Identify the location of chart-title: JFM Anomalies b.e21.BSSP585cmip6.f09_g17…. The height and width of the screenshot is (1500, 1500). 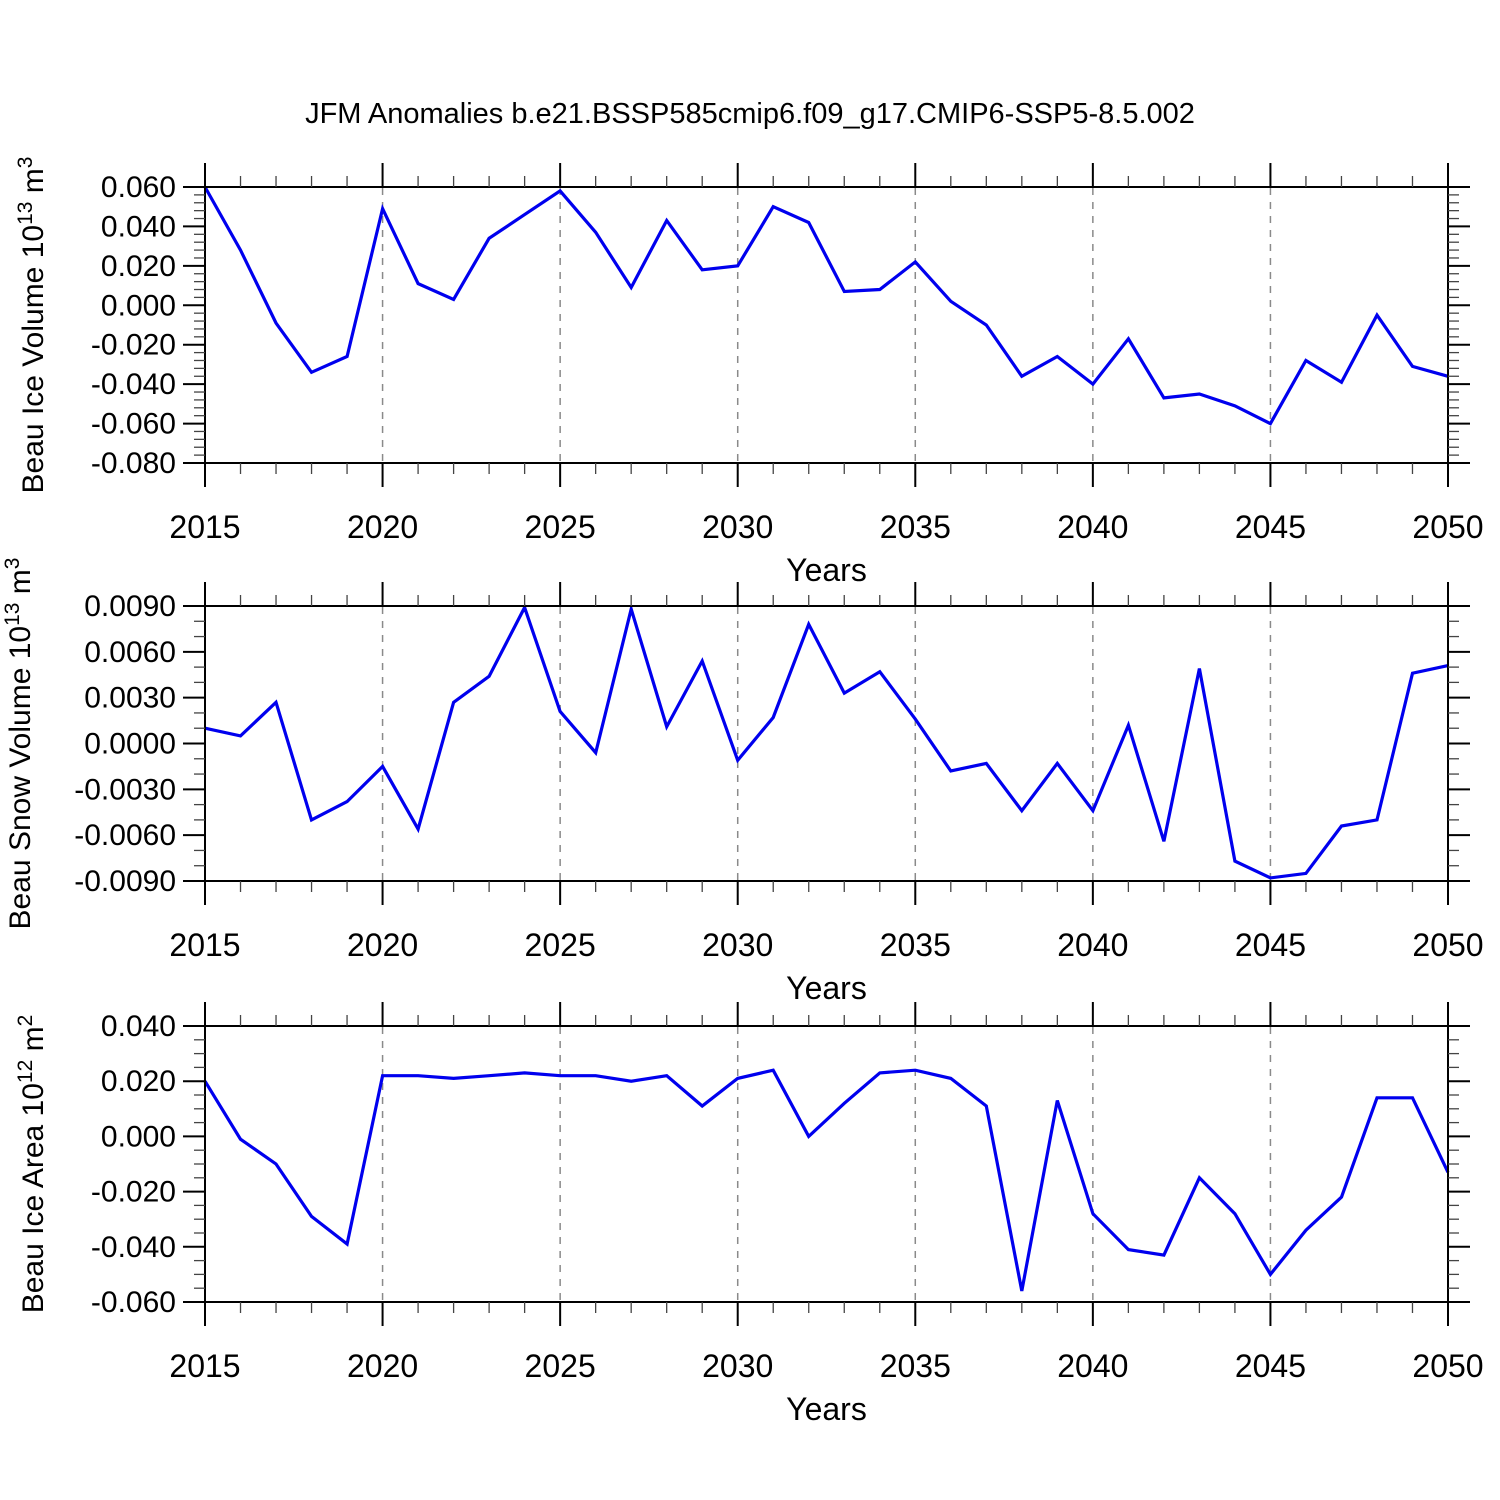
(750, 114).